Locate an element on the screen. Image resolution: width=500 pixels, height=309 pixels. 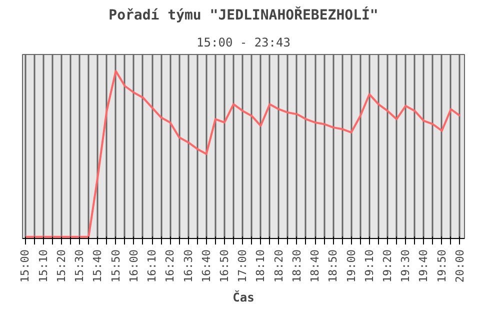
x-tick-label: 15:50 is located at coordinates (115, 266).